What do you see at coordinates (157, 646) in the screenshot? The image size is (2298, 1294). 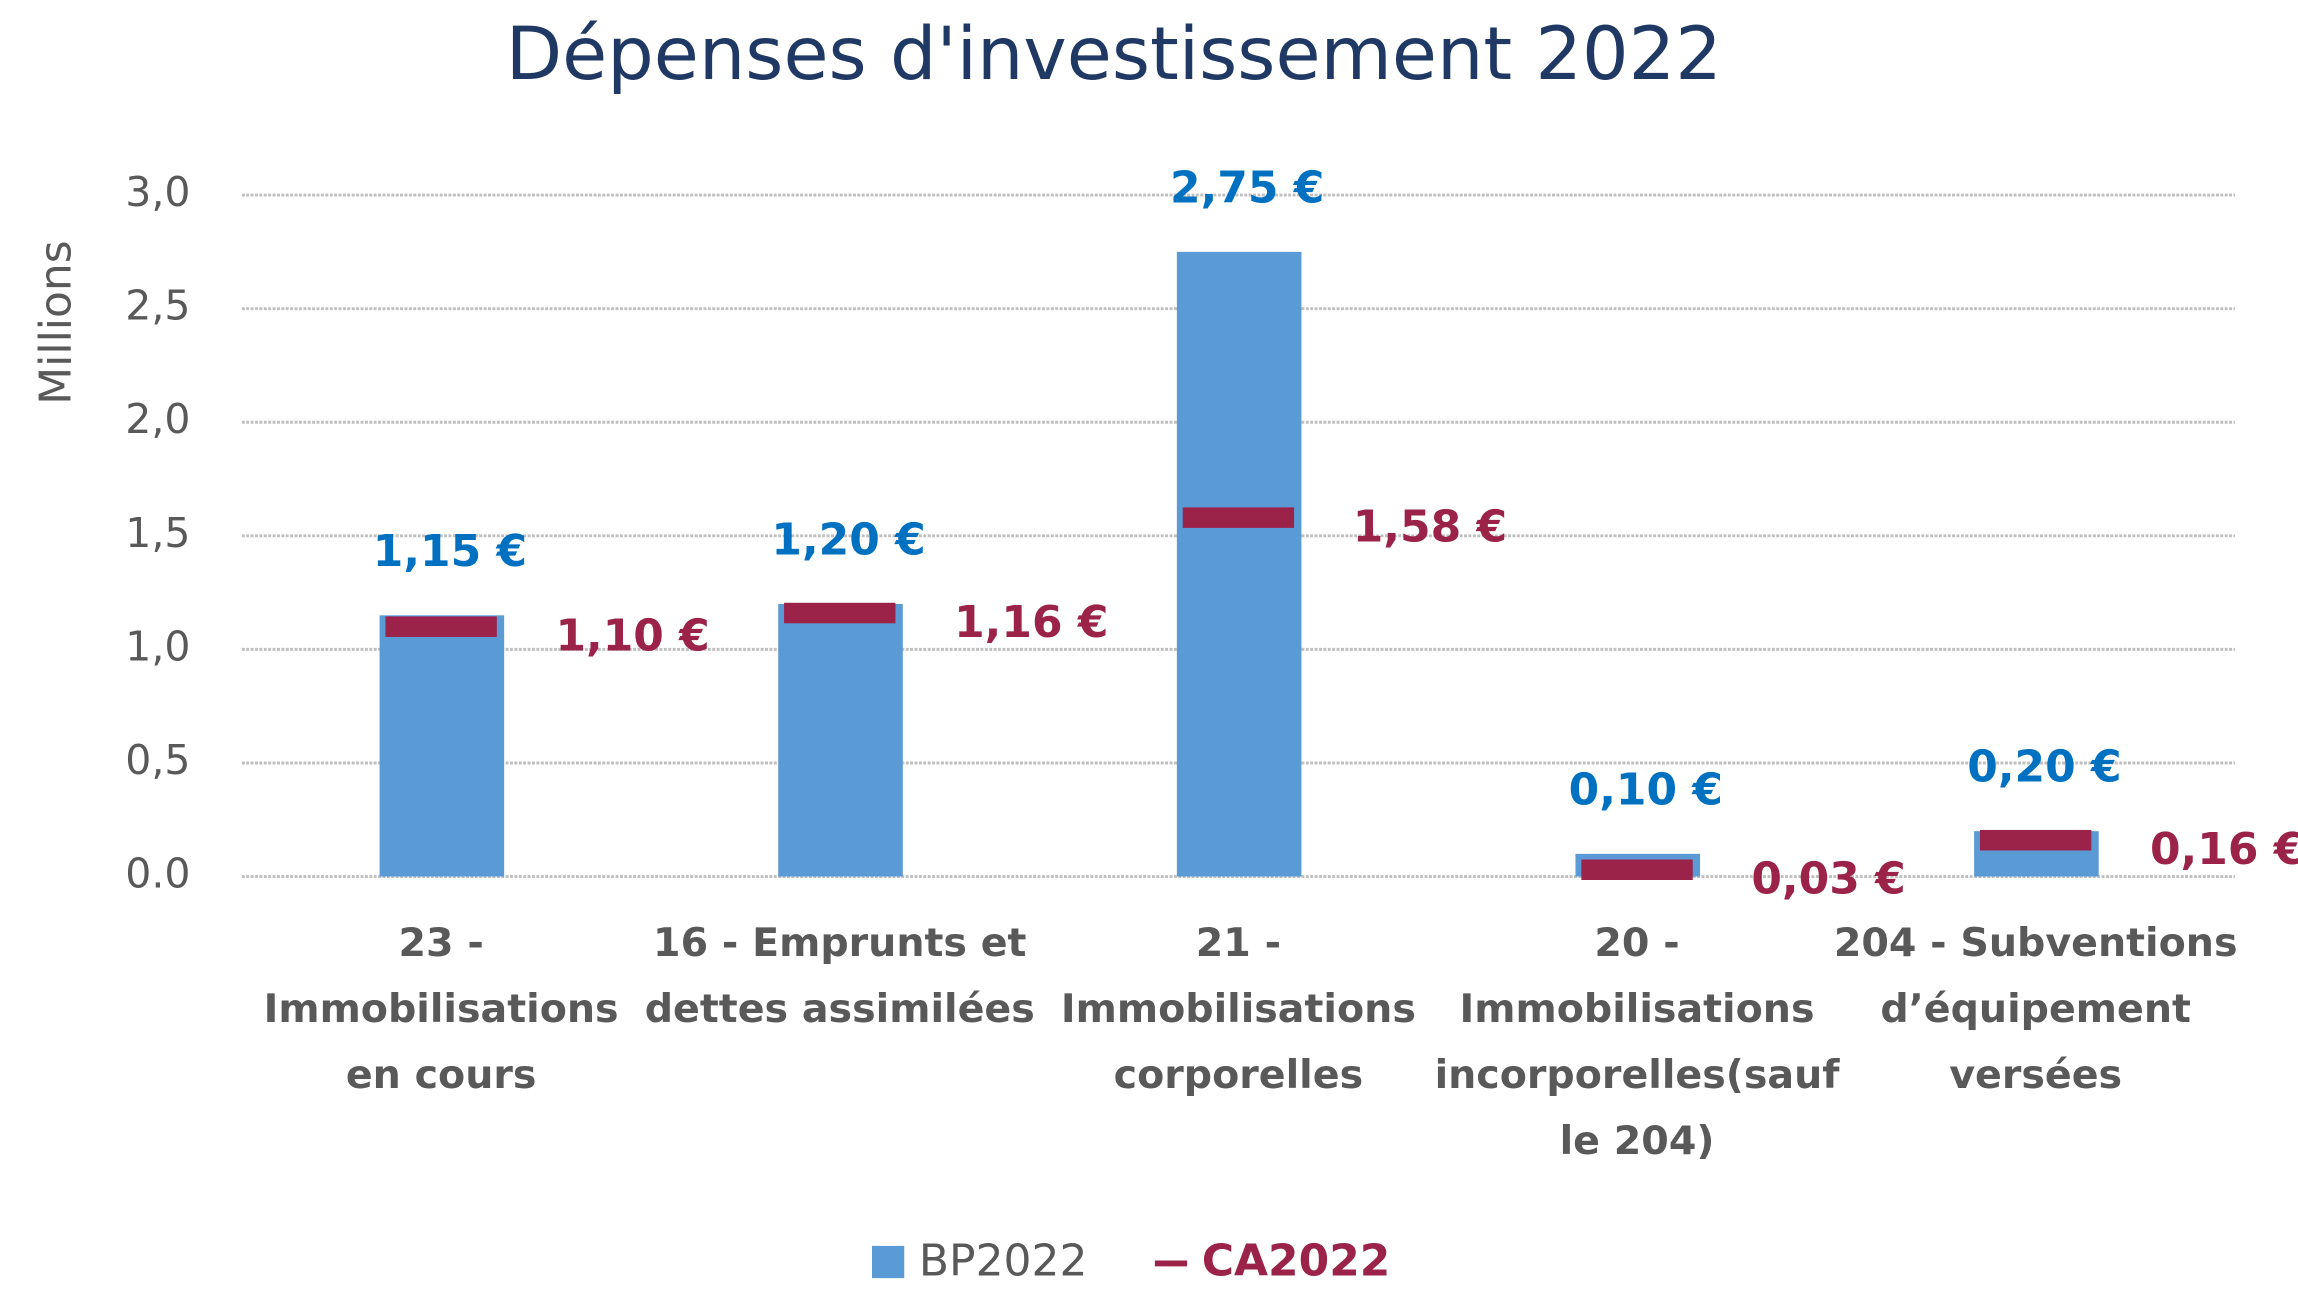 I see `y-tick-label: 1,0` at bounding box center [157, 646].